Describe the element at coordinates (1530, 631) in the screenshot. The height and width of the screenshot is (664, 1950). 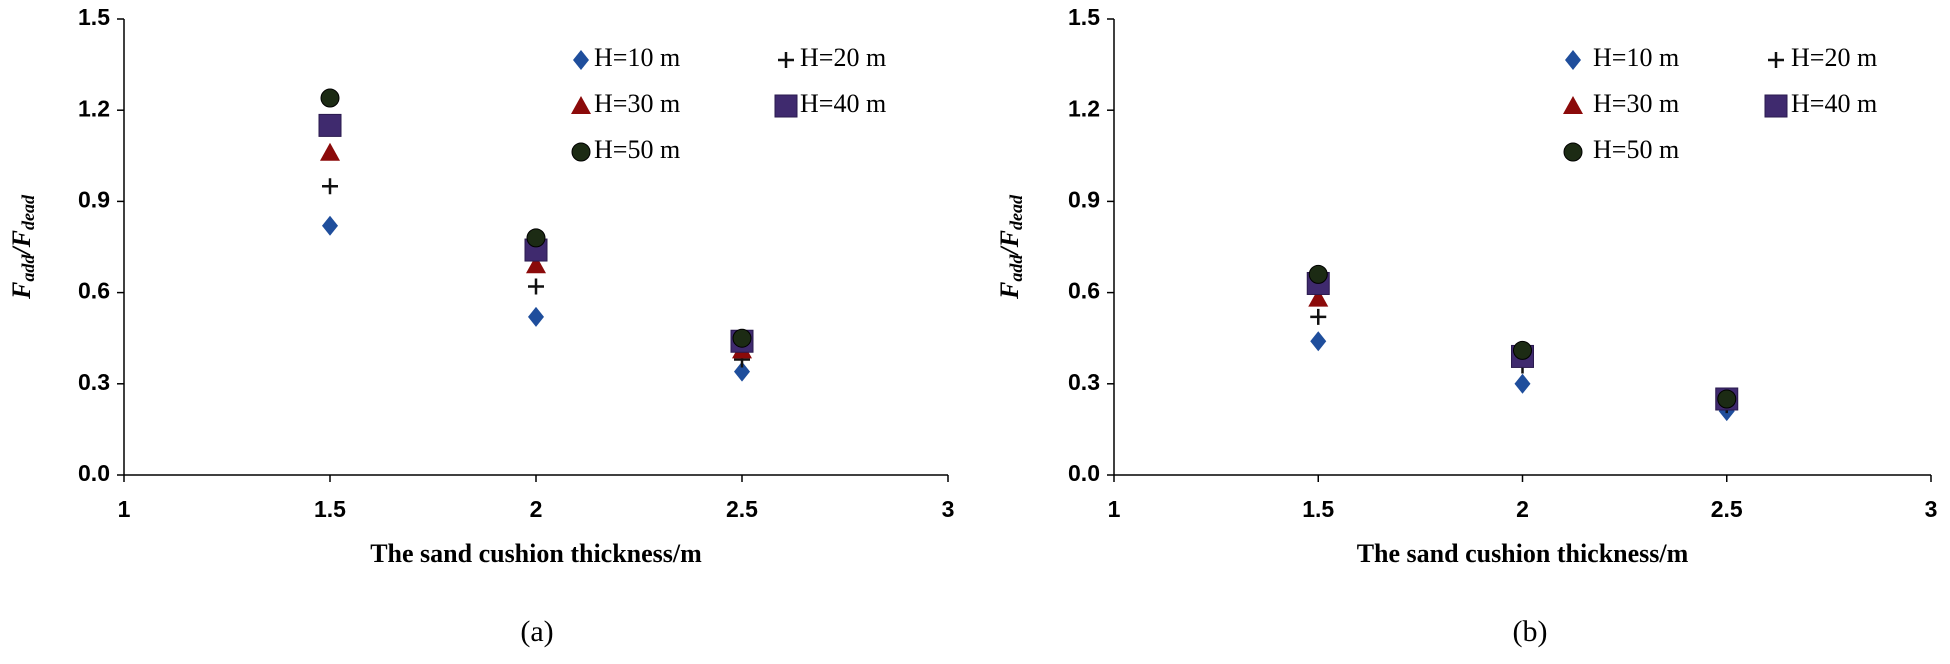
I see `panel-caption: (b)` at that location.